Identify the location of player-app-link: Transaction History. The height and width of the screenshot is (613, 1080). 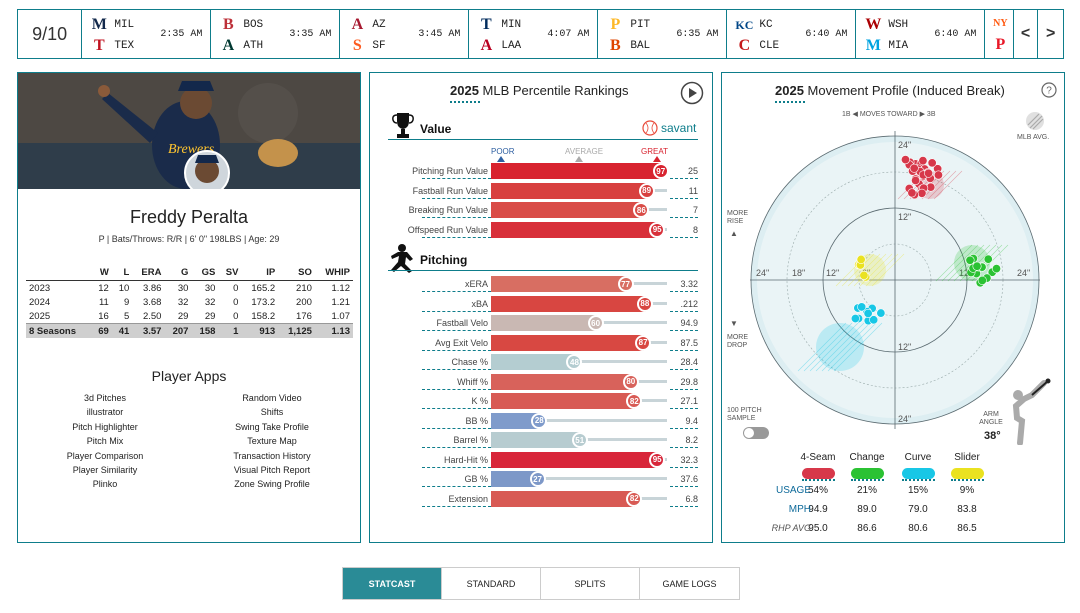
(272, 455).